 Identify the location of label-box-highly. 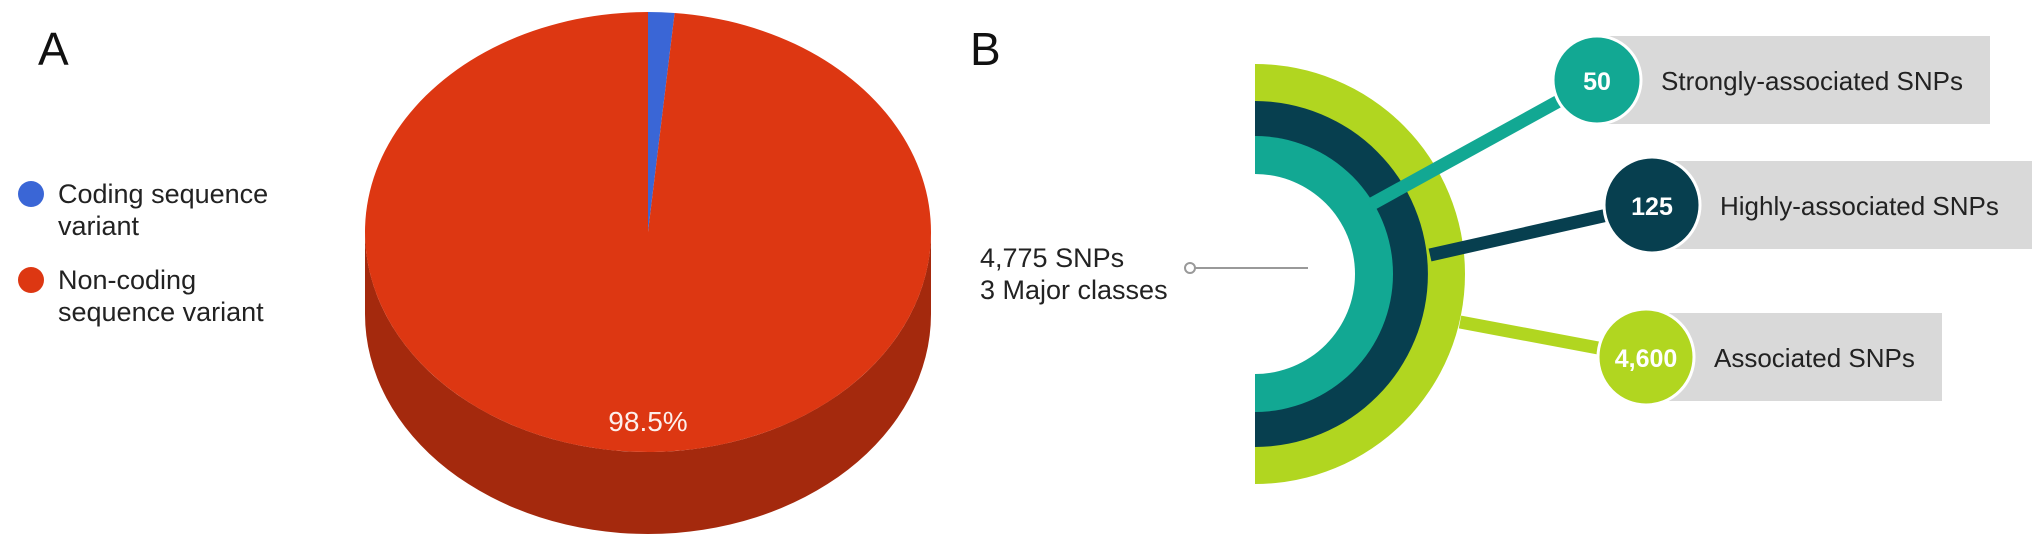
(1843, 205).